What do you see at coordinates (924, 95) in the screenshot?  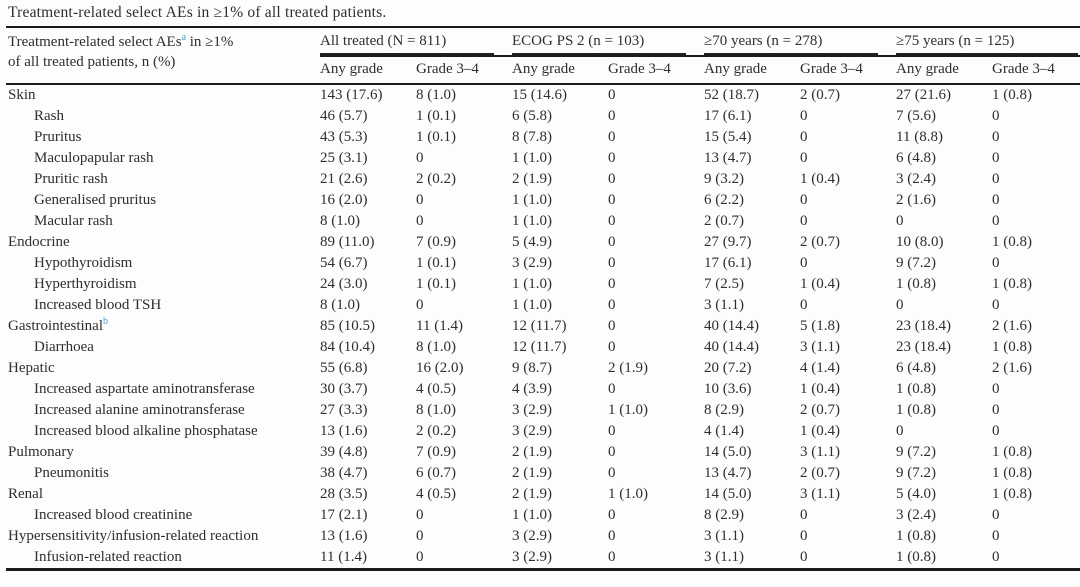 I see `cell: 27 (21.6)` at bounding box center [924, 95].